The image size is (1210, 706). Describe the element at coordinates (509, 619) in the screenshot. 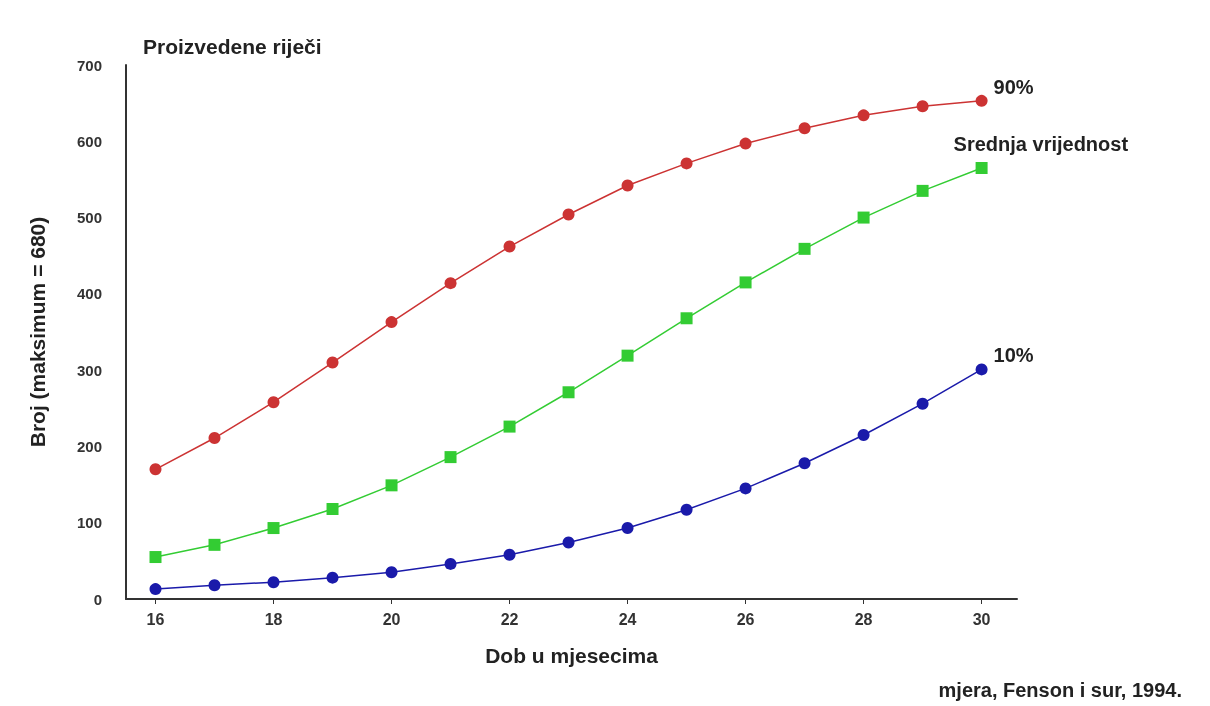

I see `x-tick-label: 22` at that location.